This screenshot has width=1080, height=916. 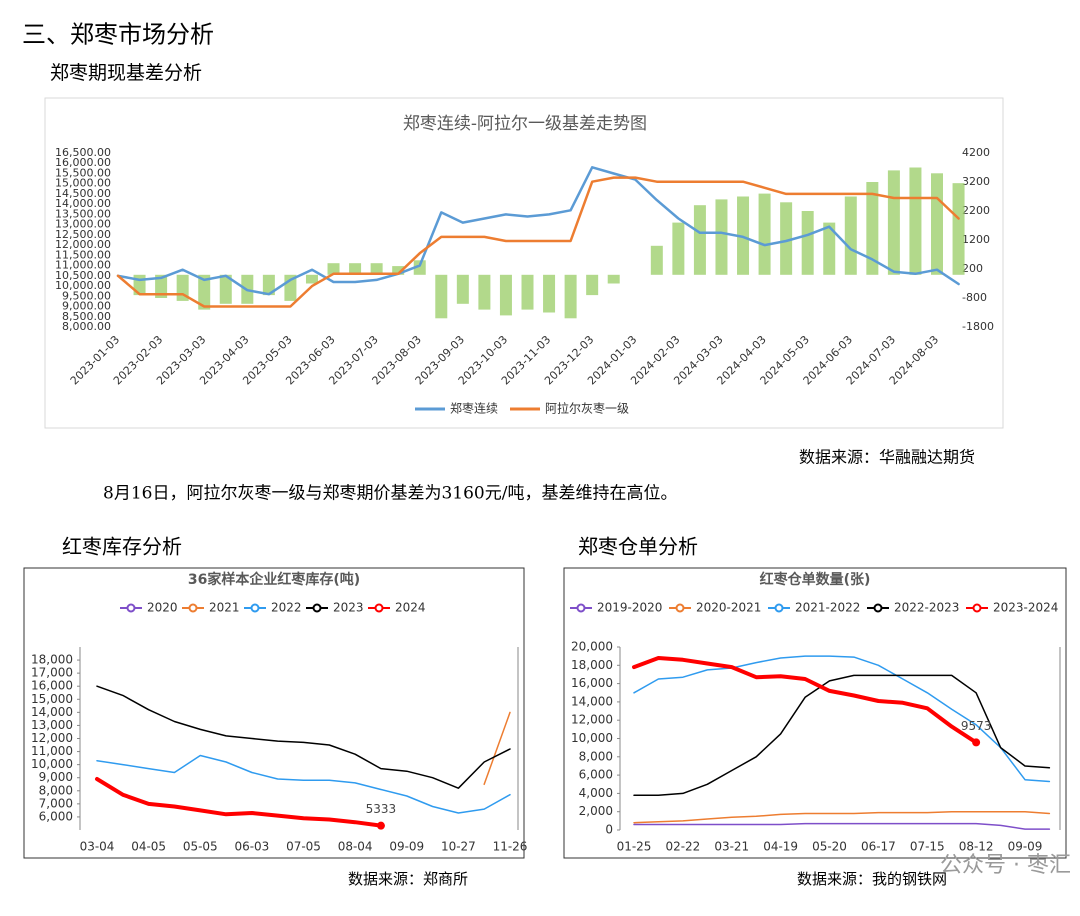 What do you see at coordinates (83, 162) in the screenshot?
I see `y-tick-label: 16,000.00` at bounding box center [83, 162].